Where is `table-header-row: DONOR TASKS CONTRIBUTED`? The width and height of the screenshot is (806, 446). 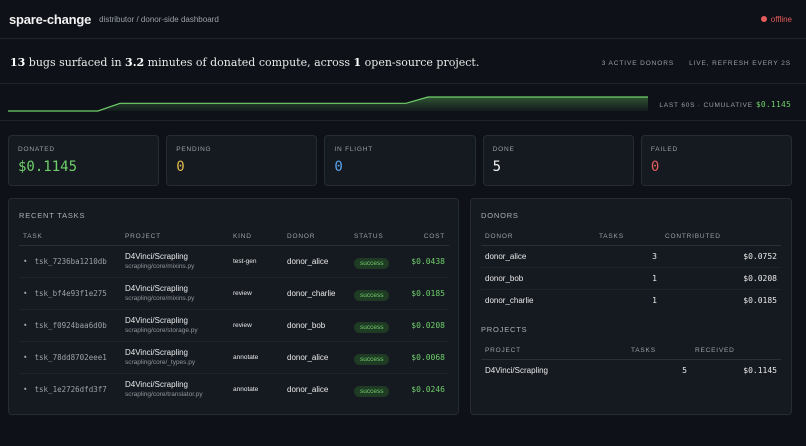
table-header-row: DONOR TASKS CONTRIBUTED is located at coordinates (631, 237).